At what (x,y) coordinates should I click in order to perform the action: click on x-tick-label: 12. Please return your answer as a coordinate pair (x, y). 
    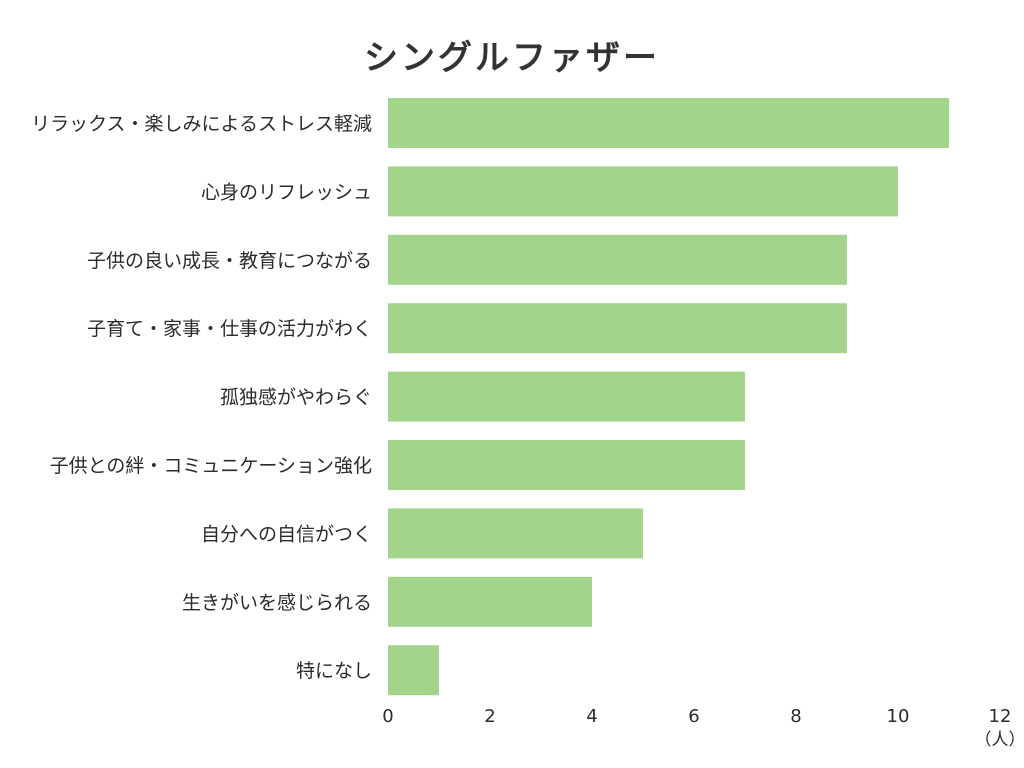
    Looking at the image, I should click on (1000, 716).